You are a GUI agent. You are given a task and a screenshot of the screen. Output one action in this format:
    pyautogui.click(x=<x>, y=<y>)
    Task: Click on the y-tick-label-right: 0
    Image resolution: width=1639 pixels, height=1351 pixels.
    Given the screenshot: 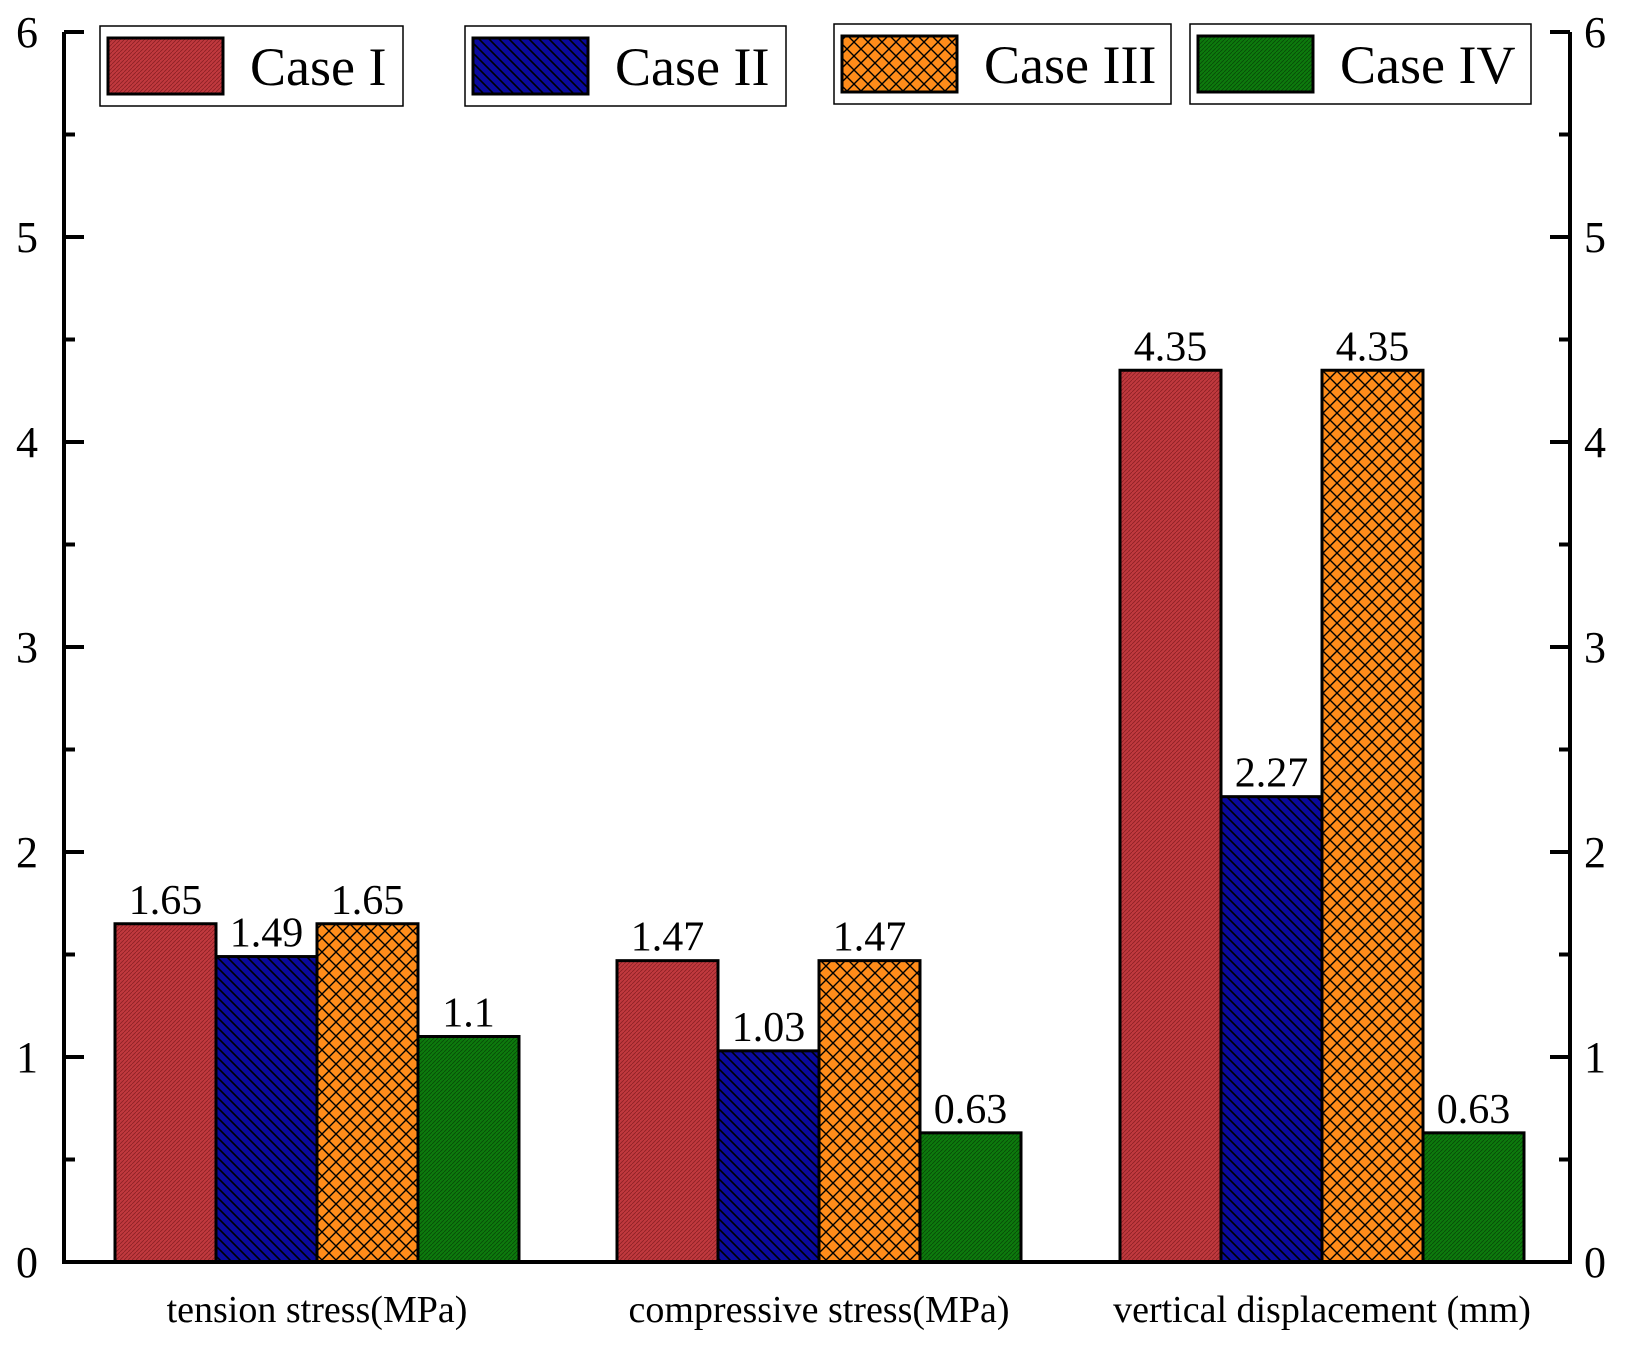 What is the action you would take?
    pyautogui.click(x=1595, y=1262)
    